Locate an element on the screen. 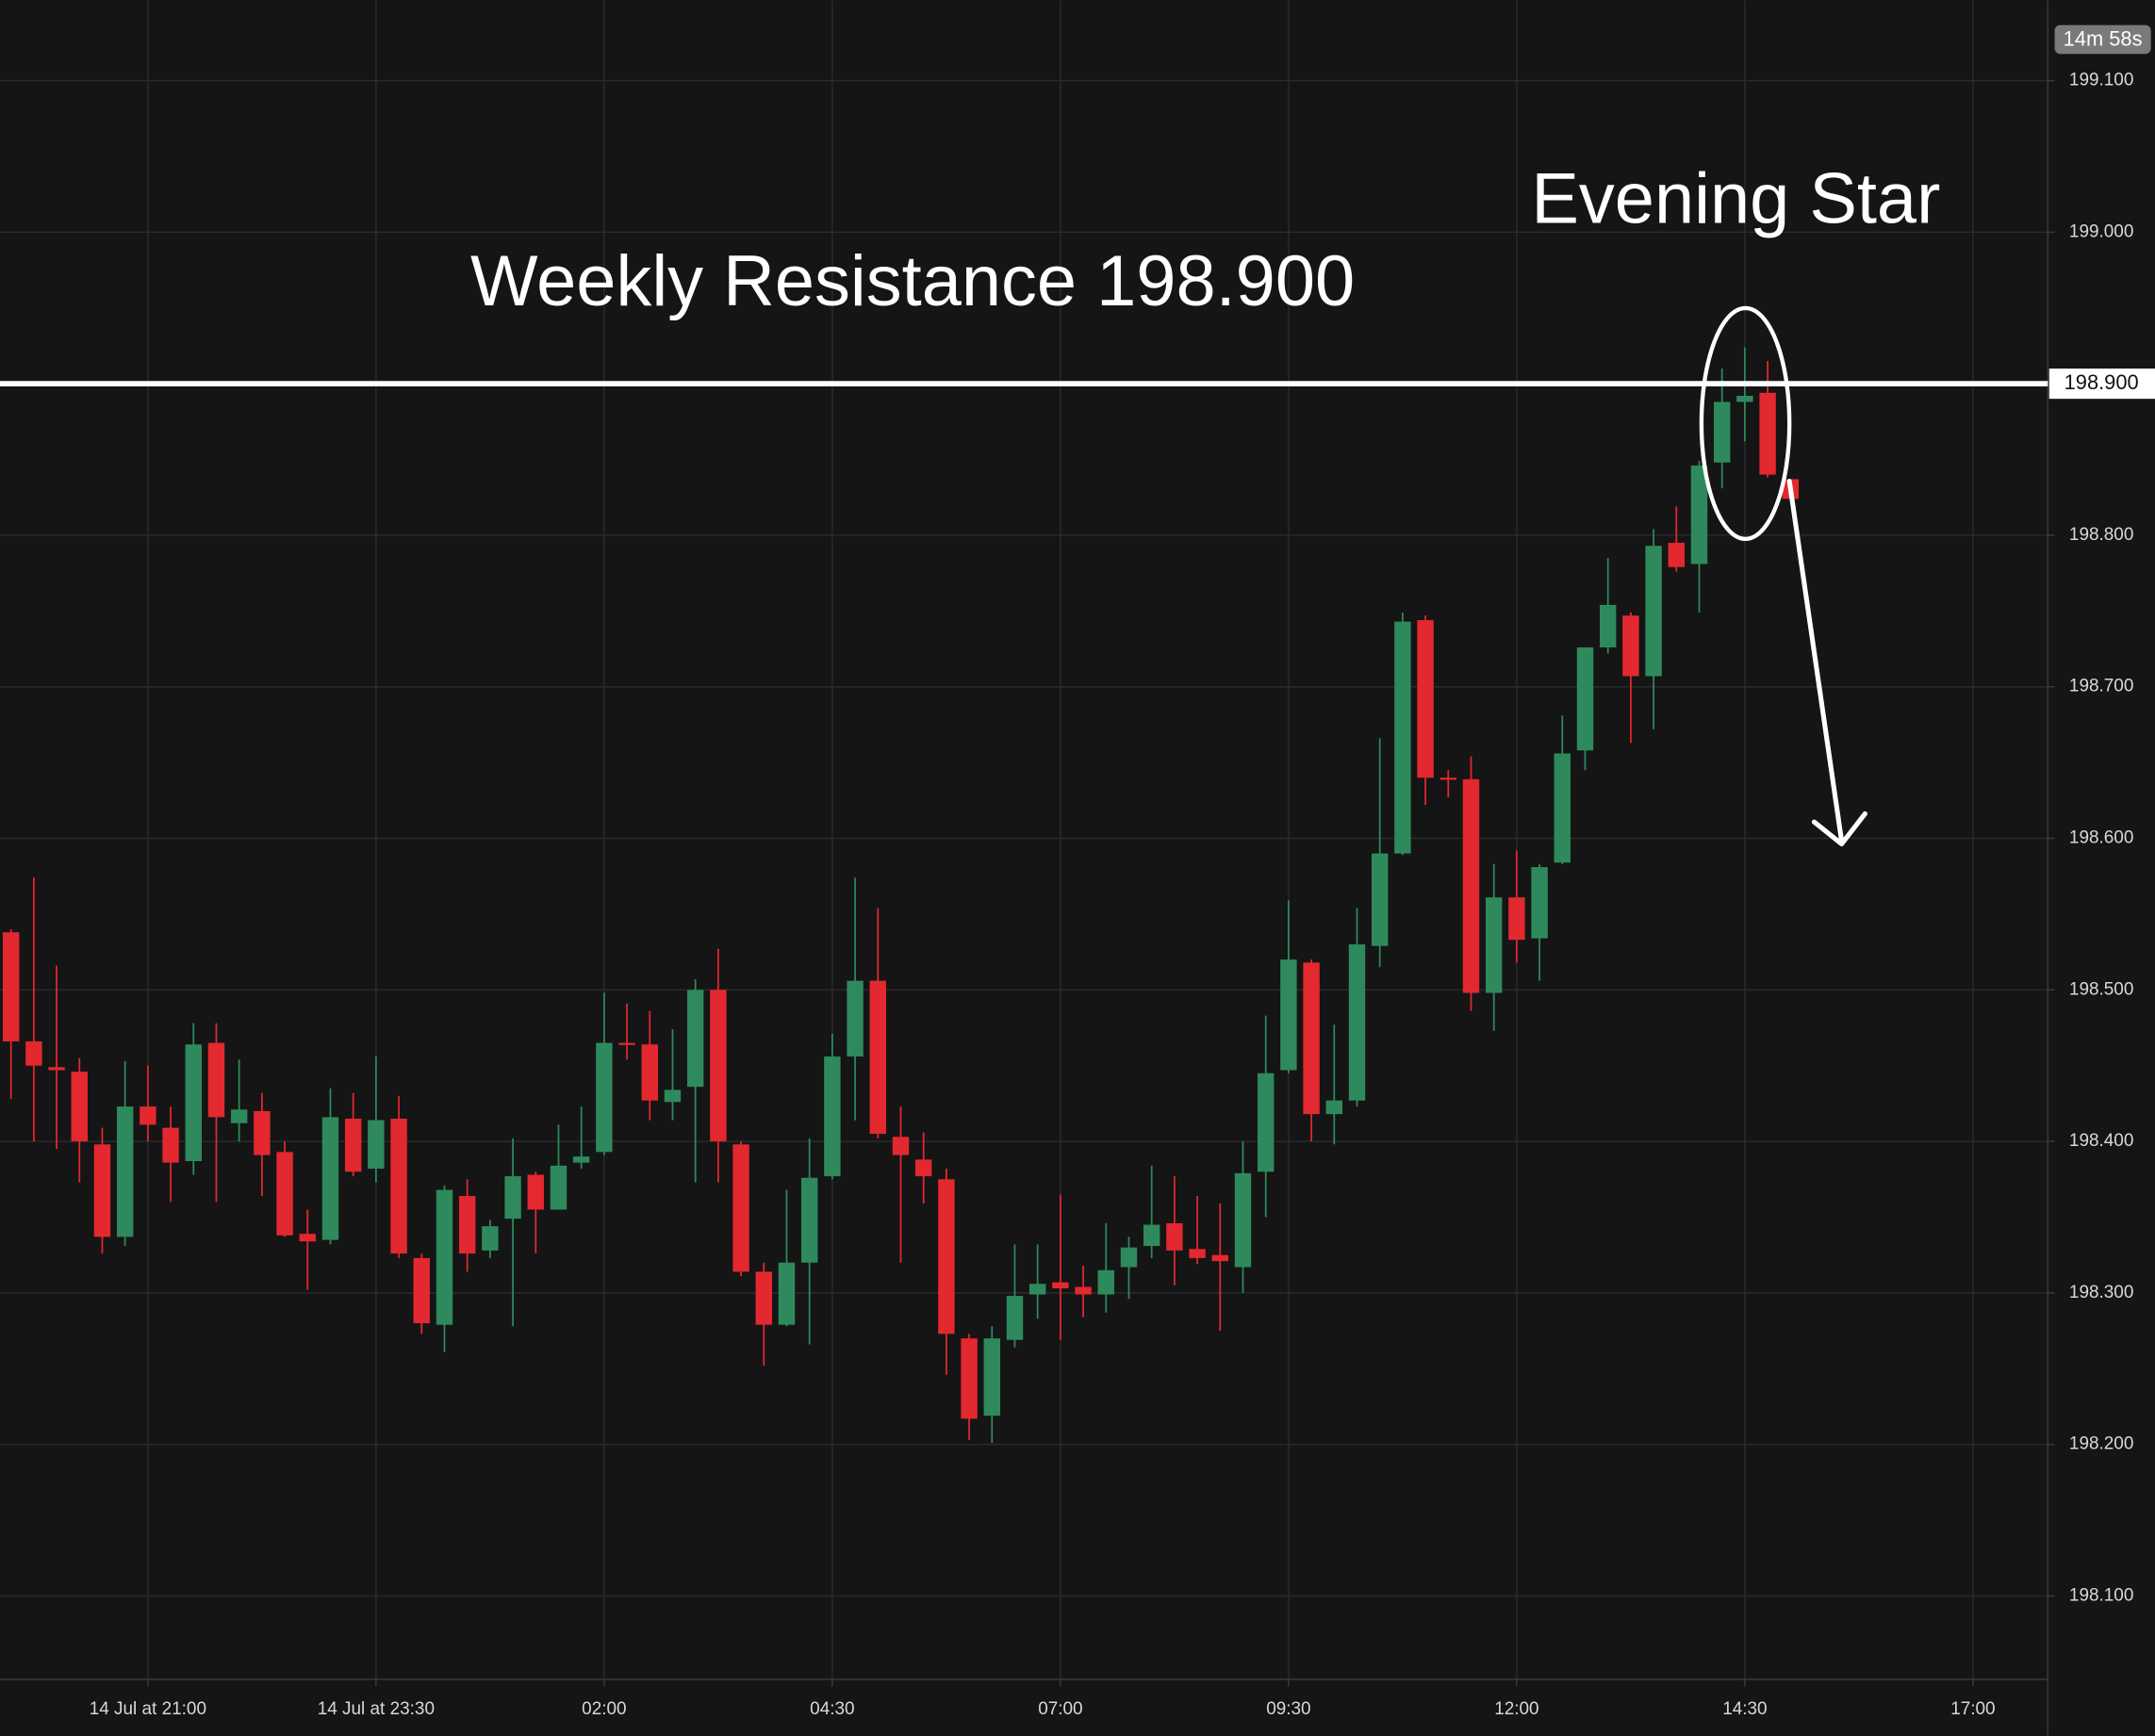 This screenshot has height=1736, width=2155. x-tick-label: 02:00 is located at coordinates (604, 1709).